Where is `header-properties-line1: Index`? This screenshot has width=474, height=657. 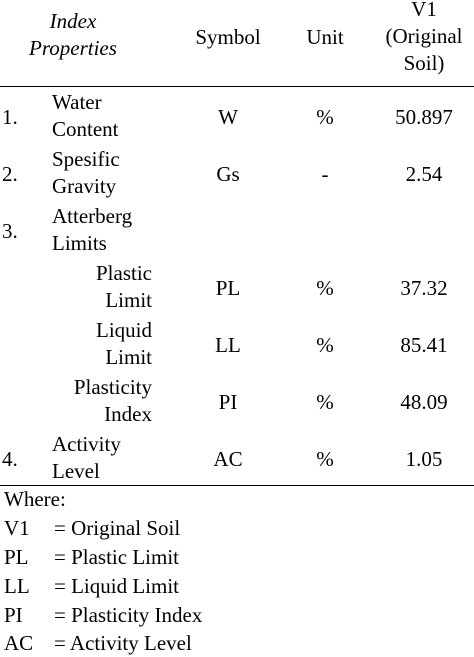 header-properties-line1: Index is located at coordinates (73, 21).